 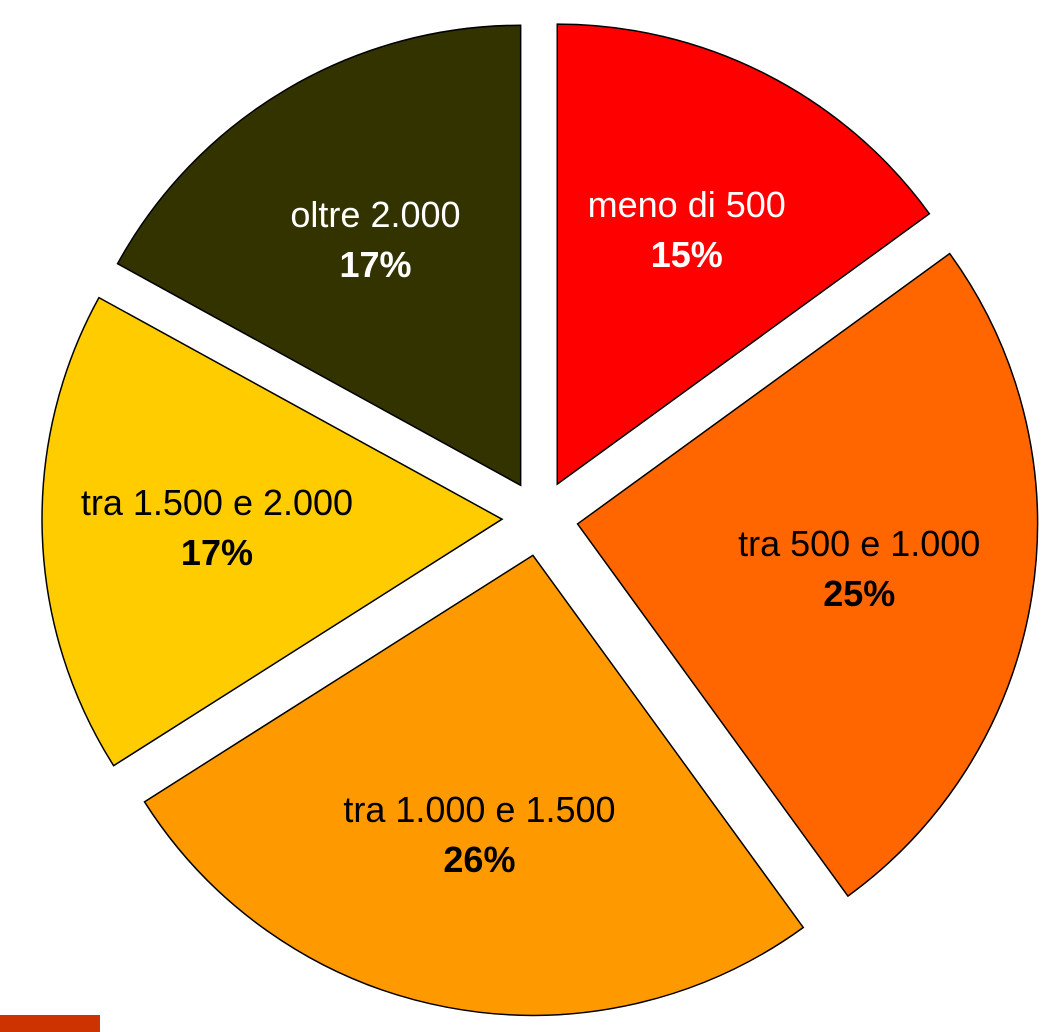 What do you see at coordinates (687, 230) in the screenshot?
I see `slice-label: meno di 500 15%` at bounding box center [687, 230].